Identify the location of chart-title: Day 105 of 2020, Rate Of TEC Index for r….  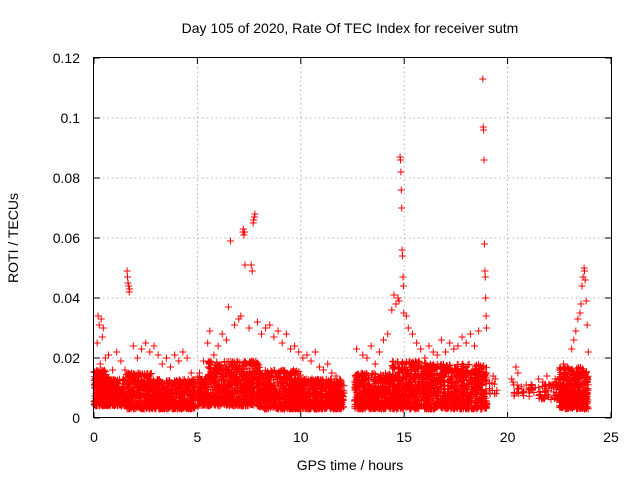
(350, 28).